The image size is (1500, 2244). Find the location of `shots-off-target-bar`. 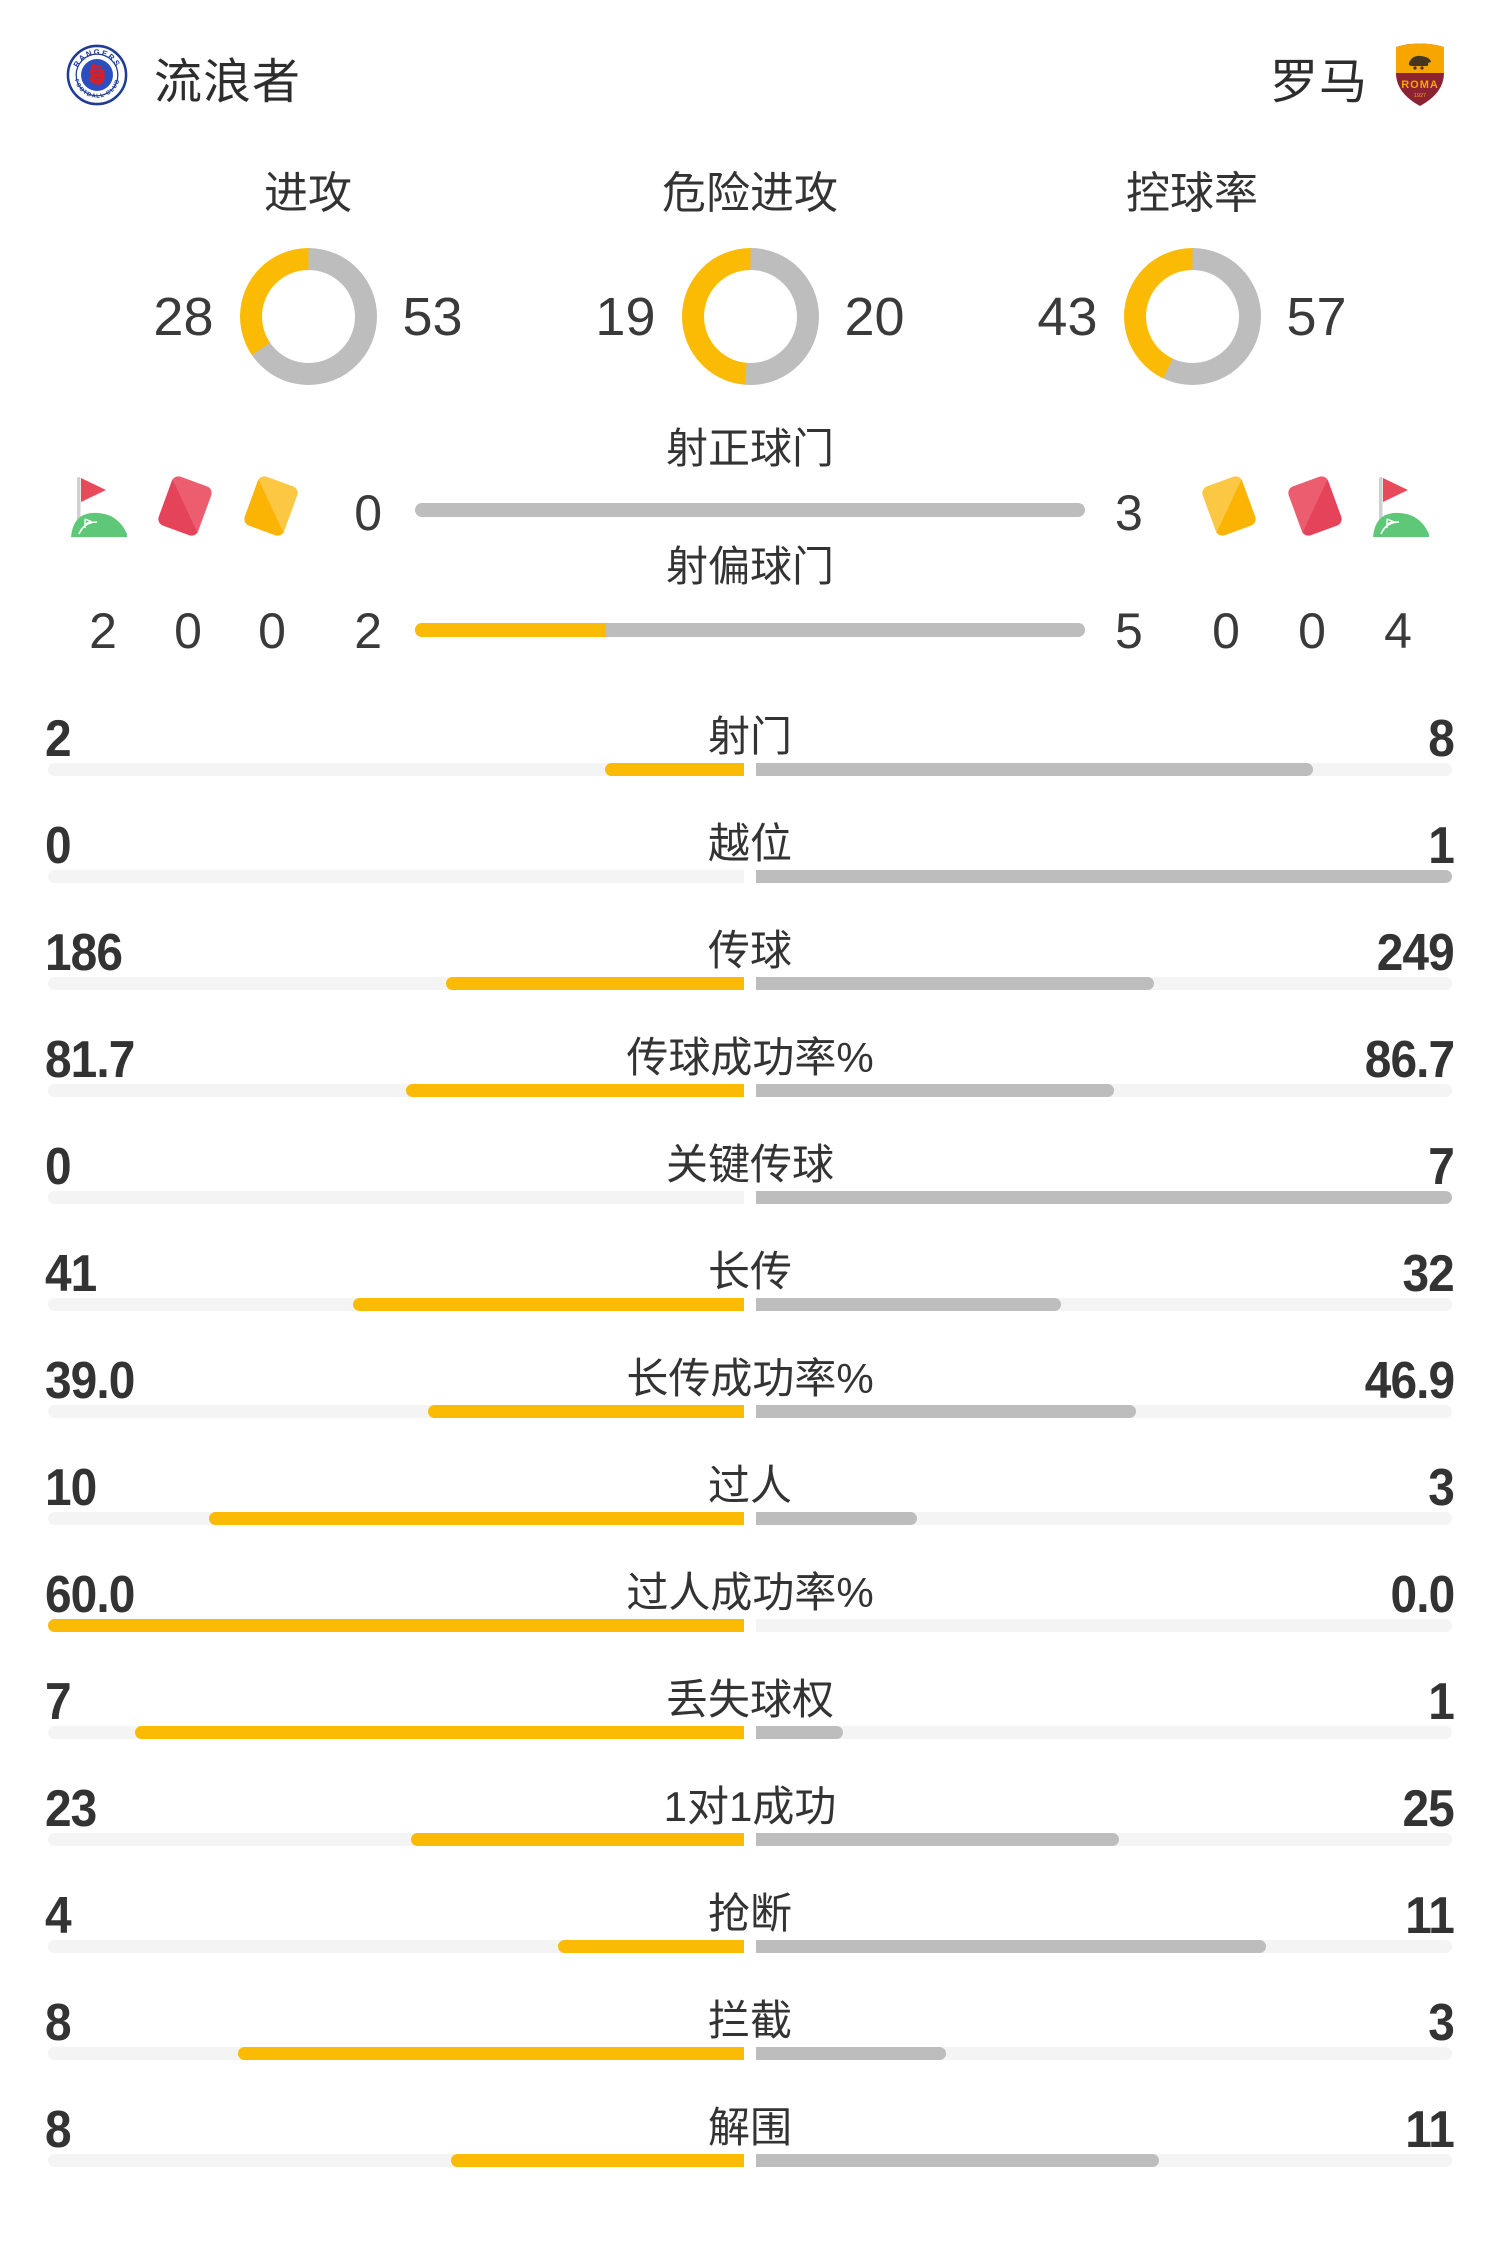

shots-off-target-bar is located at coordinates (750, 630).